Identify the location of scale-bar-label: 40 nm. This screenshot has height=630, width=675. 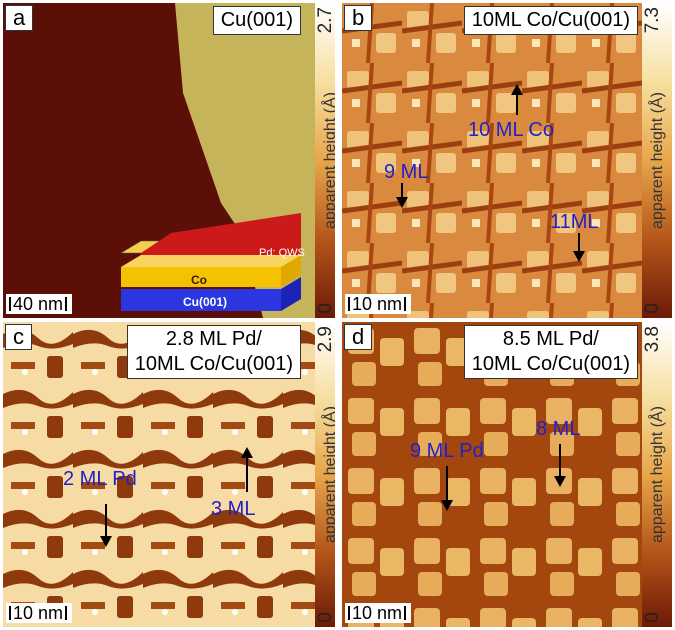
(38, 304).